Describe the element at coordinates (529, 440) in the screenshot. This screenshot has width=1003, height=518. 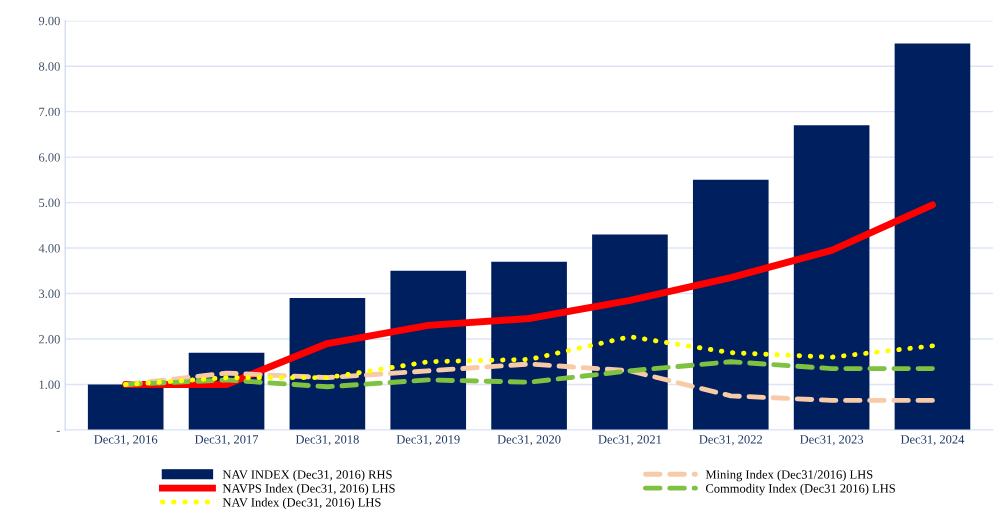
I see `x-tick-label: Dec31, 2020` at that location.